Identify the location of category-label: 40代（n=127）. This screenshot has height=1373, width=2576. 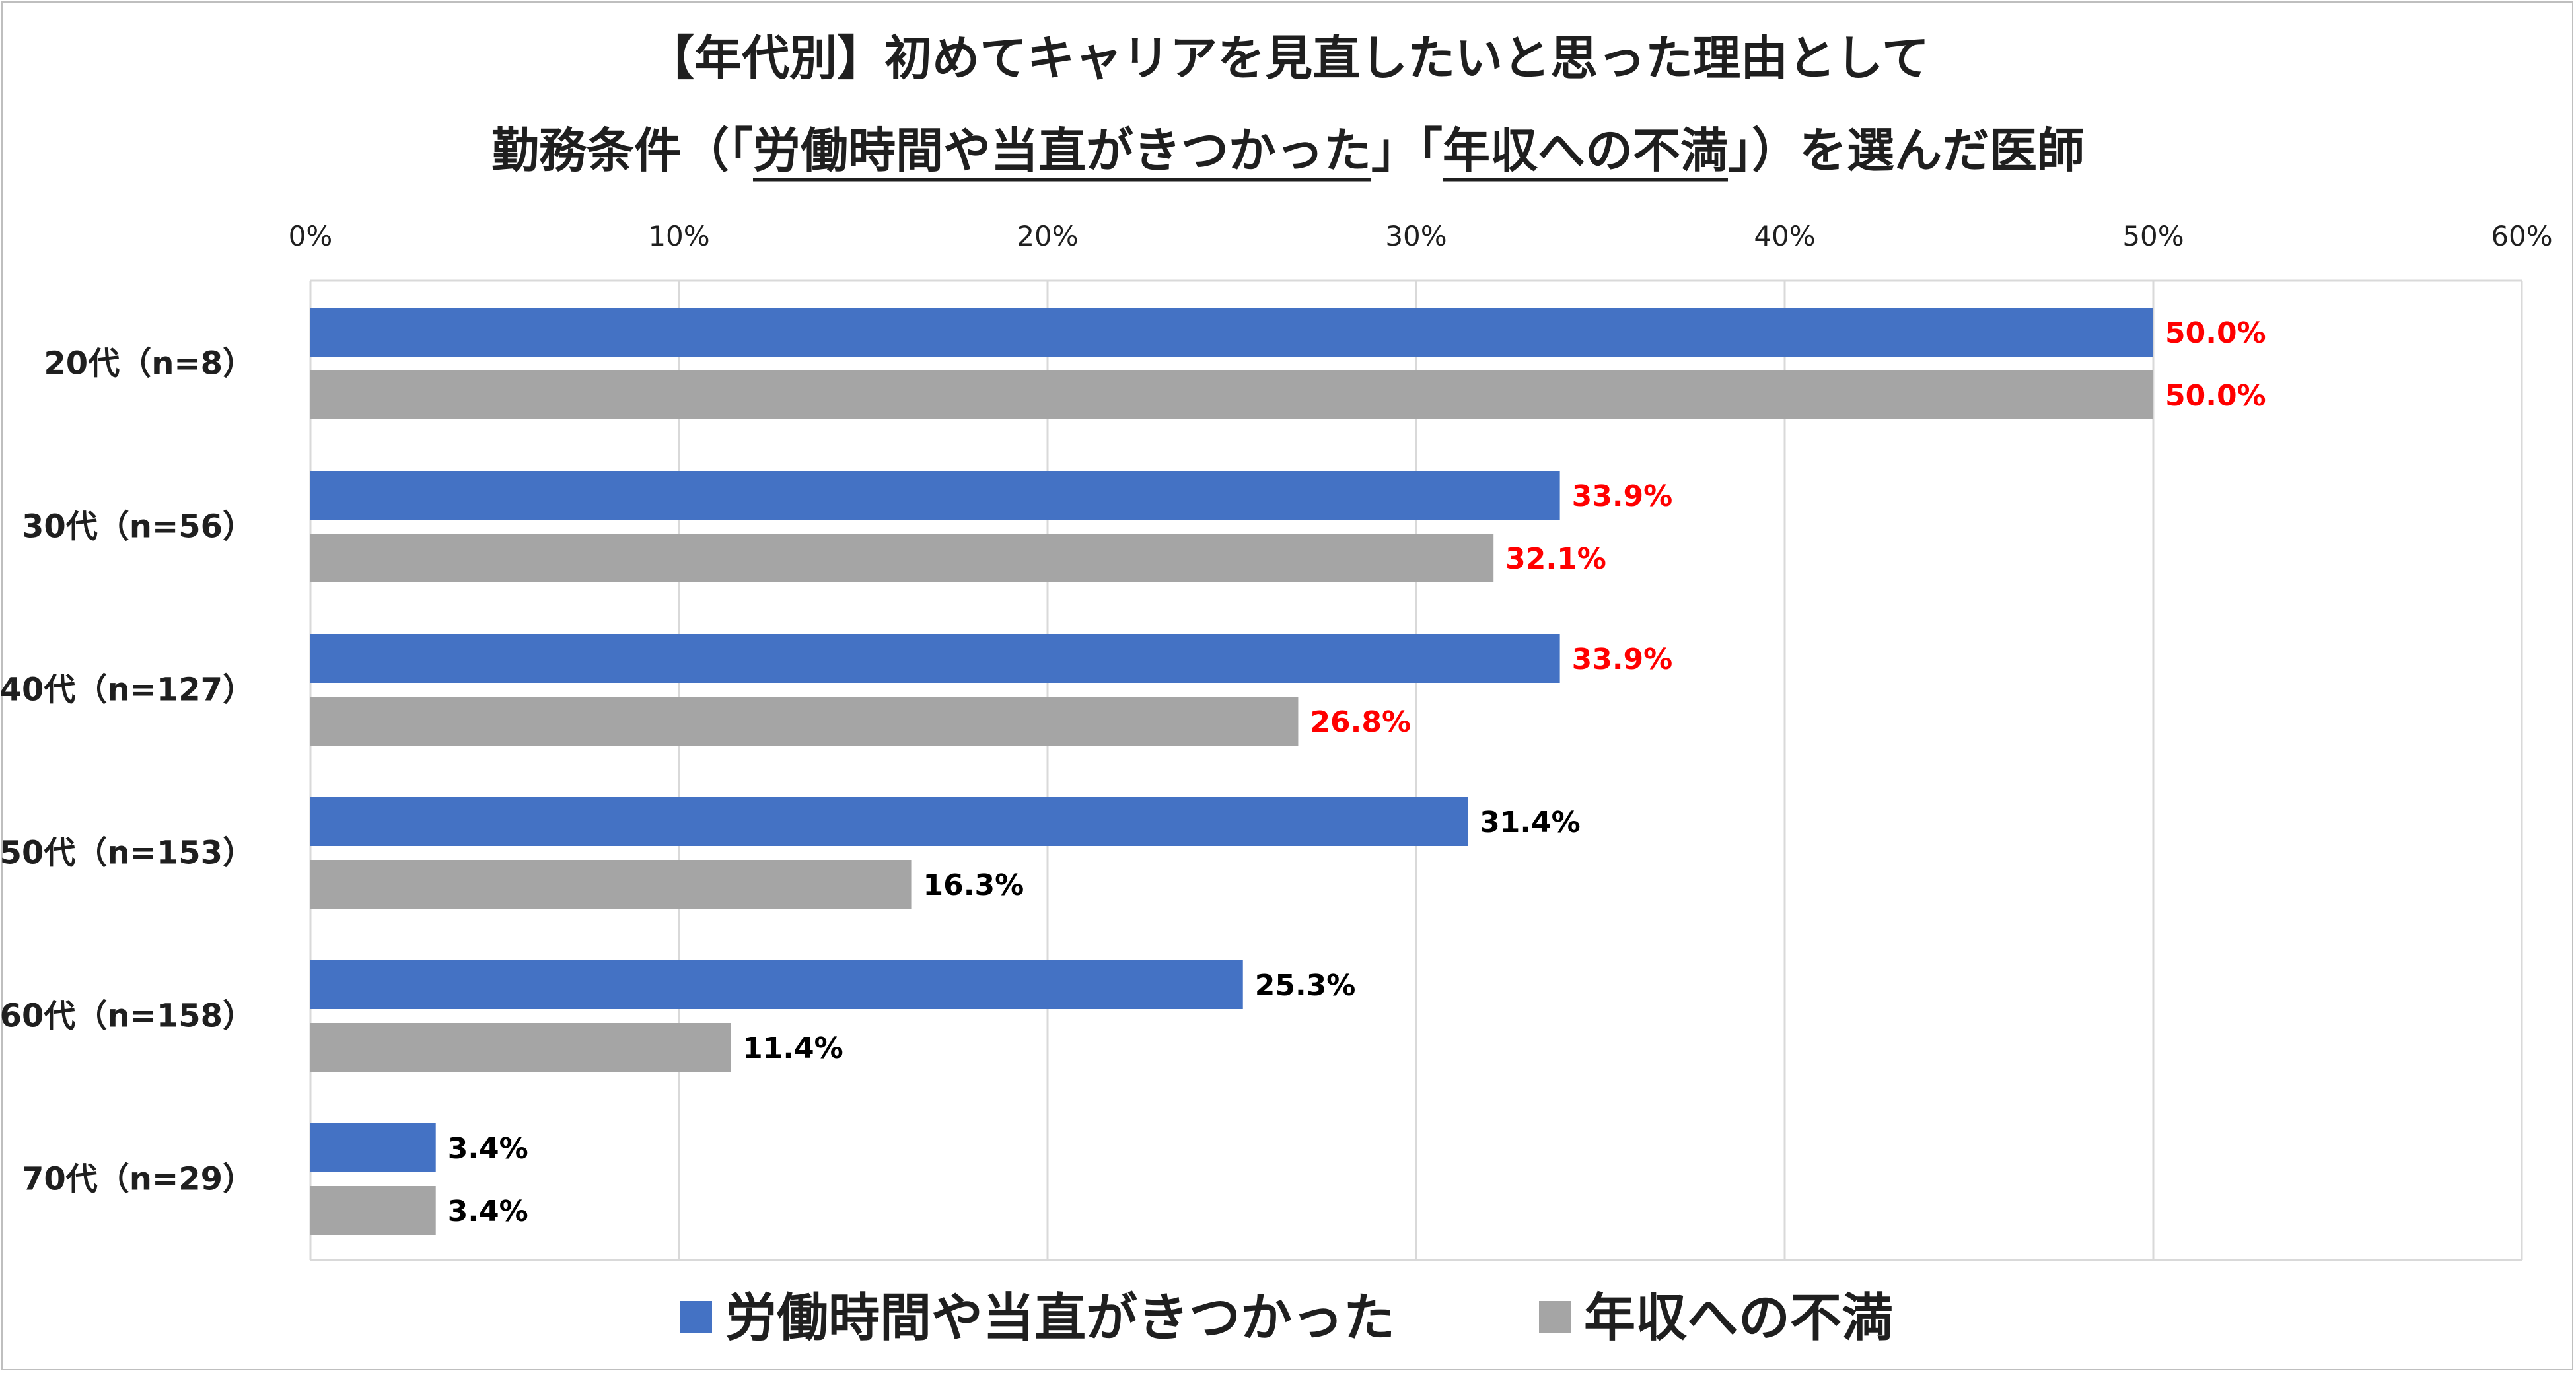
(127, 691).